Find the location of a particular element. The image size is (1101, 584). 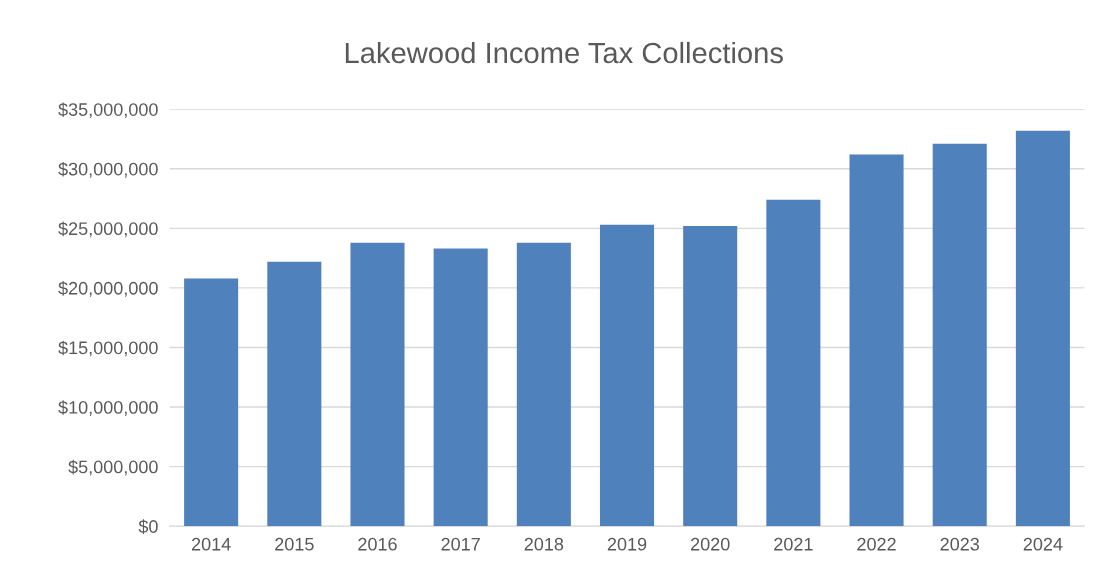

x-tick-label: 2024 is located at coordinates (1043, 544).